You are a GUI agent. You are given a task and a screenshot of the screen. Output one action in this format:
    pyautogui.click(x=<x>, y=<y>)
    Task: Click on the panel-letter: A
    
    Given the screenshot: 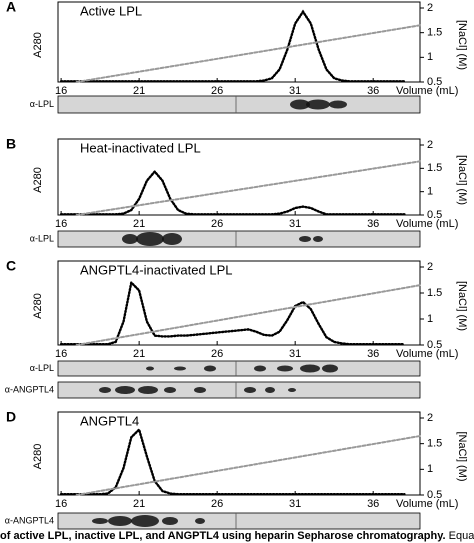 What is the action you would take?
    pyautogui.click(x=11, y=7)
    